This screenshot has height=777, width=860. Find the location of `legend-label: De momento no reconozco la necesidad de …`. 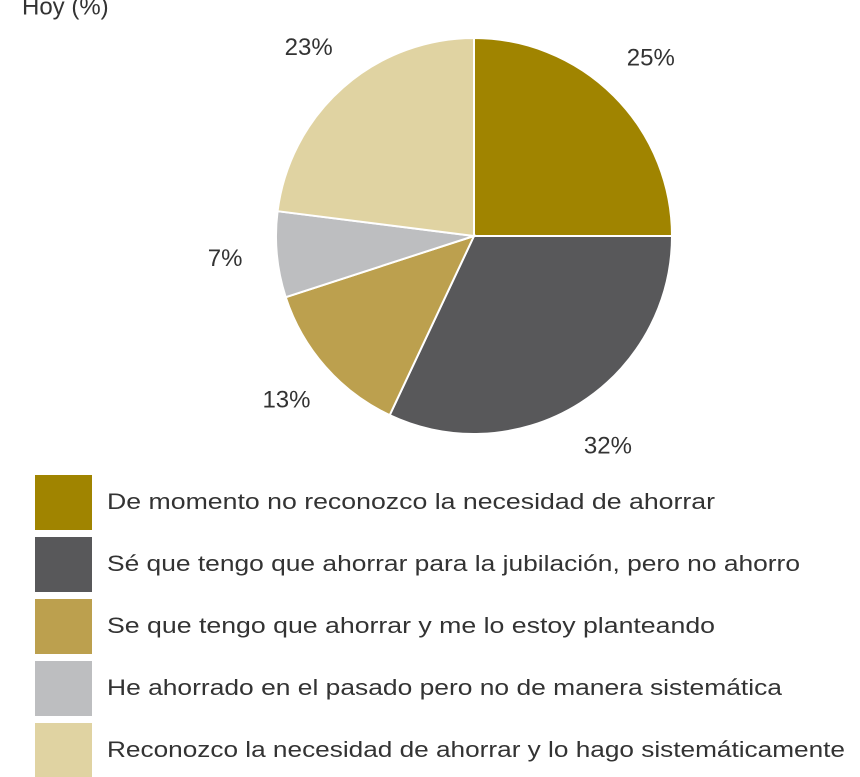

legend-label: De momento no reconozco la necesidad de … is located at coordinates (411, 501).